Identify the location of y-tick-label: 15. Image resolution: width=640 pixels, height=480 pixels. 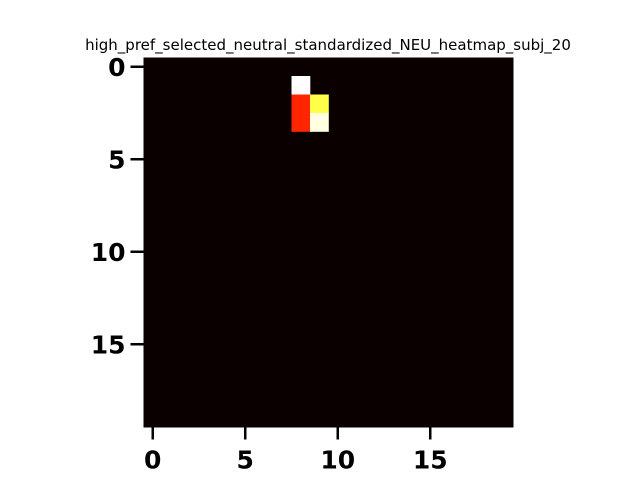
(108, 344).